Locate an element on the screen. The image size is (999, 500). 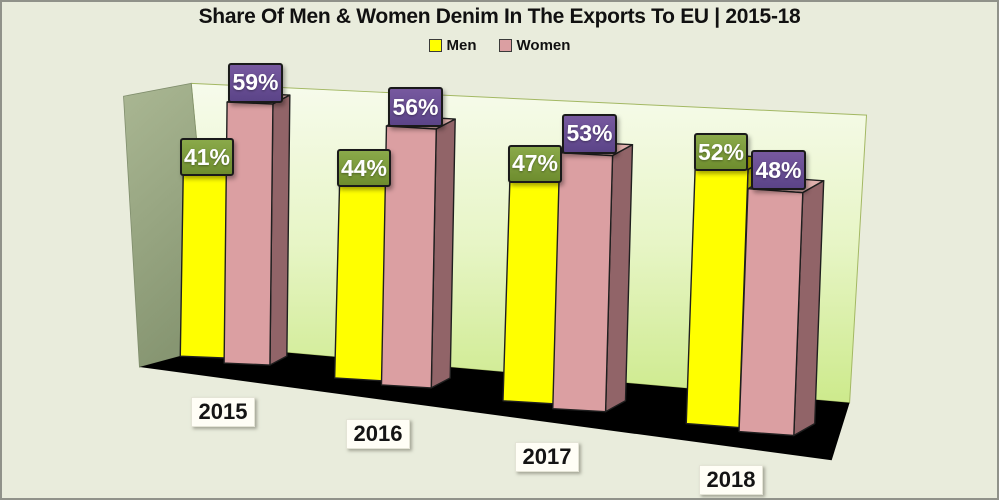
legend-label-men: Men is located at coordinates (461, 45).